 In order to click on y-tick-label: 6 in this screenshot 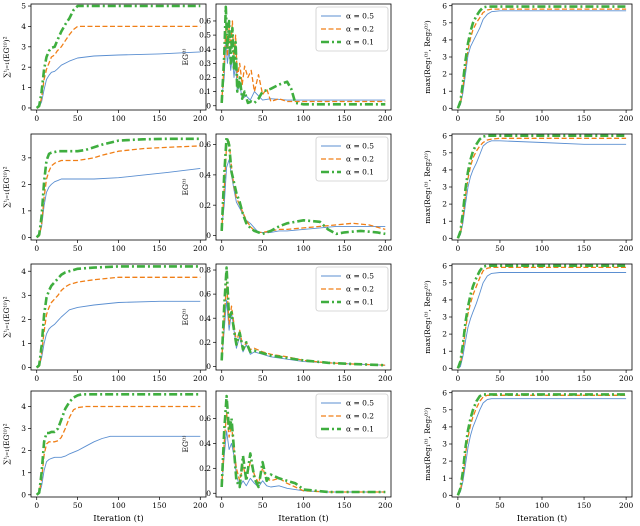, I will do `click(444, 5)`.